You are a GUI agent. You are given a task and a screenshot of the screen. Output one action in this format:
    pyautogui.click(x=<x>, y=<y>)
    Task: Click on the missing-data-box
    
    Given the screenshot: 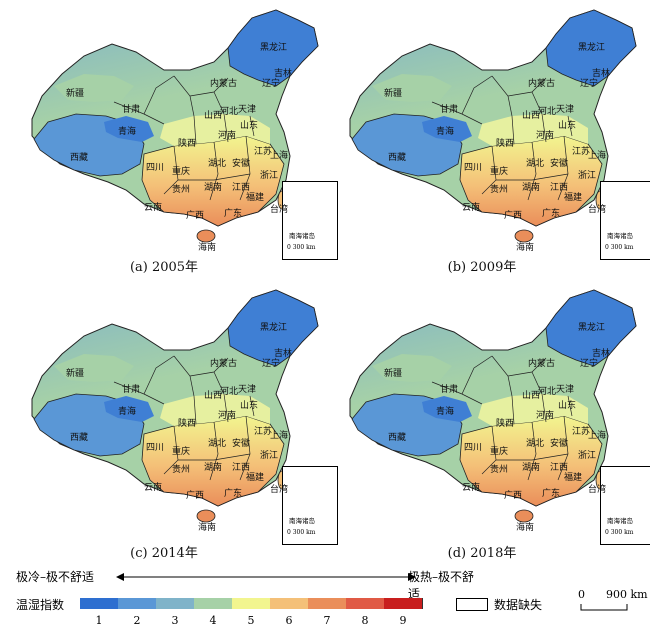 What is the action you would take?
    pyautogui.click(x=472, y=604)
    